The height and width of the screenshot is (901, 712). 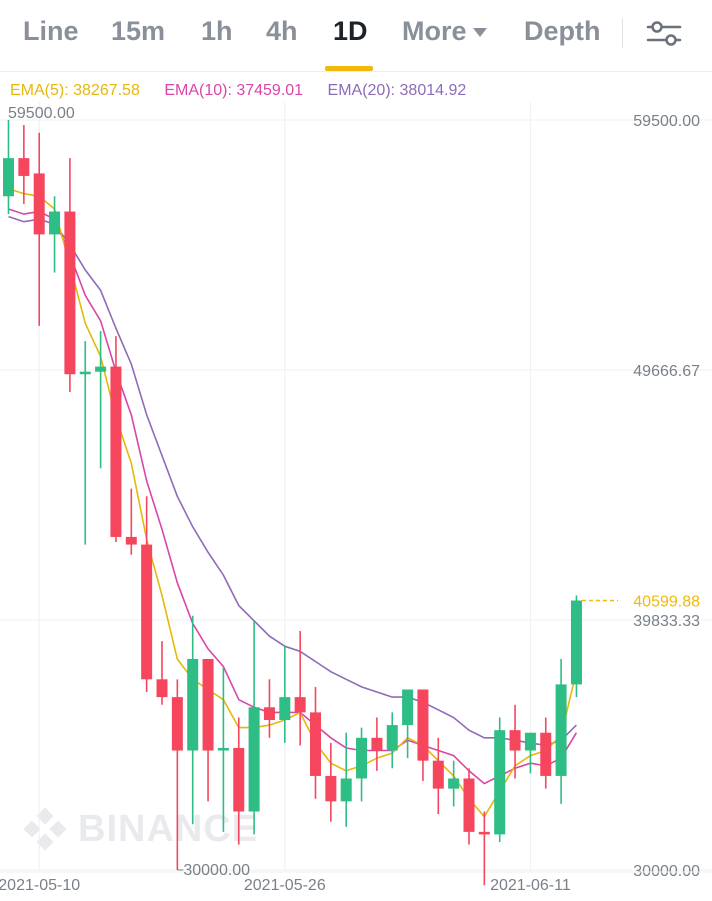 I want to click on y-axis-label: 59500.00, so click(x=666, y=121).